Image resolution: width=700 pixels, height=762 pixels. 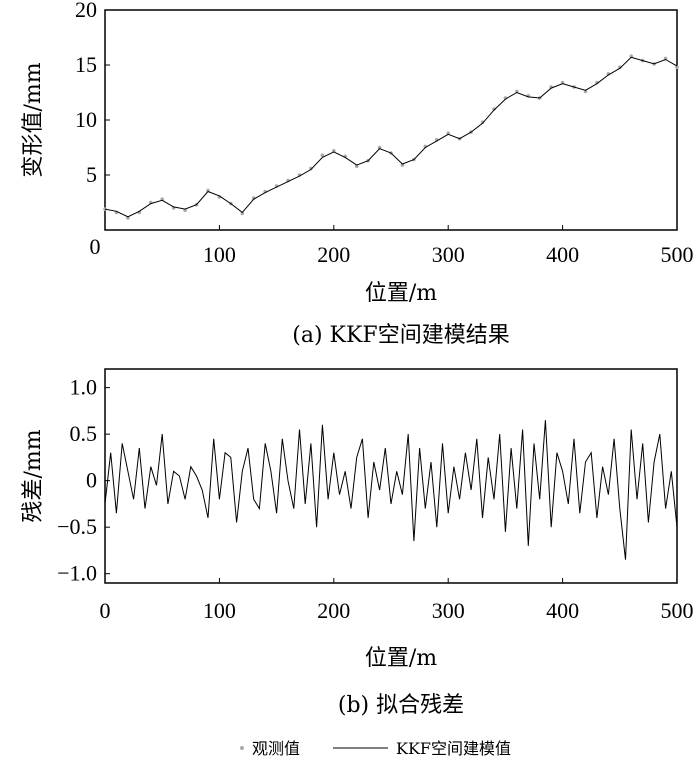 I want to click on legend-observed-label: 观测值, so click(x=276, y=748).